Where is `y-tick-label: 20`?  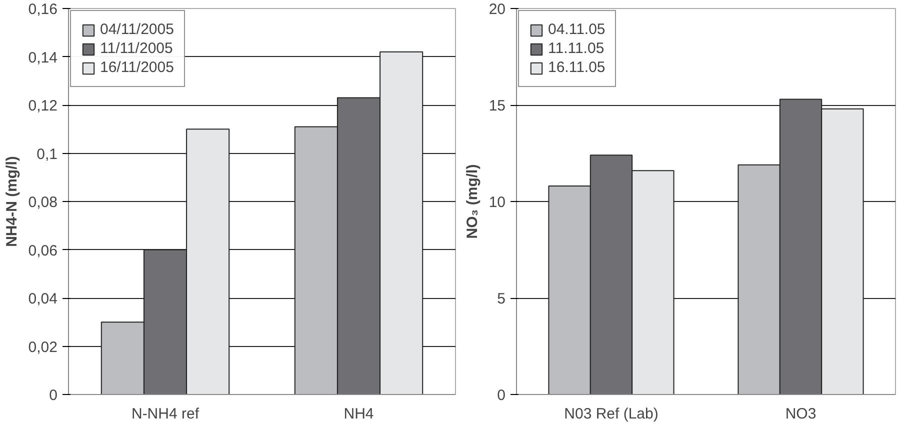
y-tick-label: 20 is located at coordinates (497, 9).